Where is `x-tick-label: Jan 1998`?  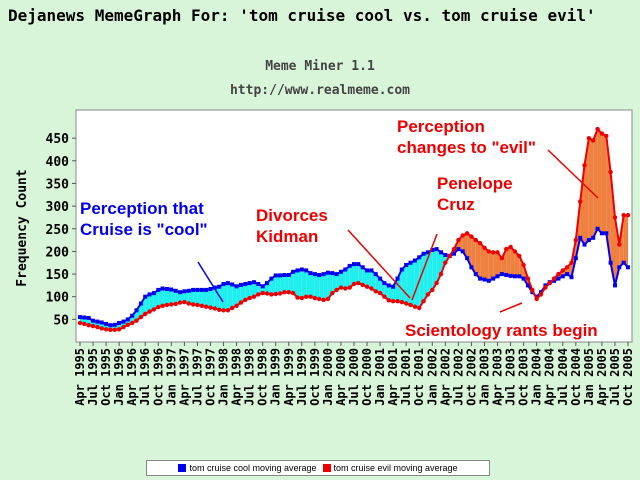
x-tick-label: Jan 1998 is located at coordinates (224, 377).